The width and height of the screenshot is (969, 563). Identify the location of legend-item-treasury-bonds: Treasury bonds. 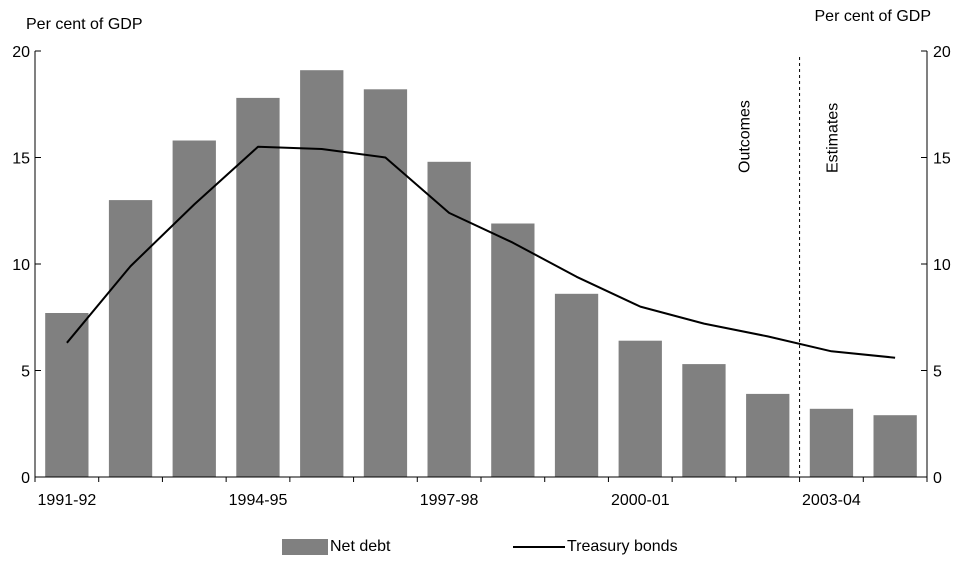
(595, 547).